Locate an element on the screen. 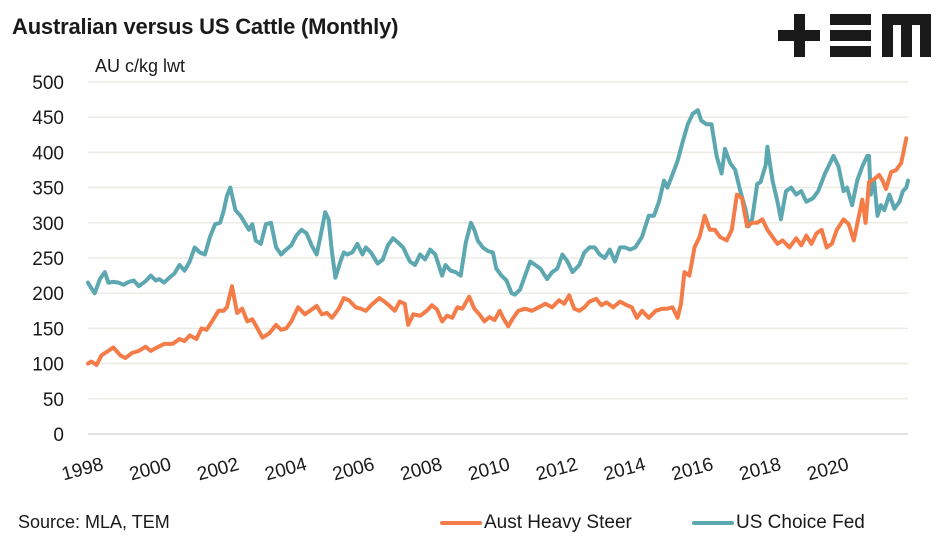 Image resolution: width=947 pixels, height=539 pixels. x-tick-label: 2002 is located at coordinates (218, 469).